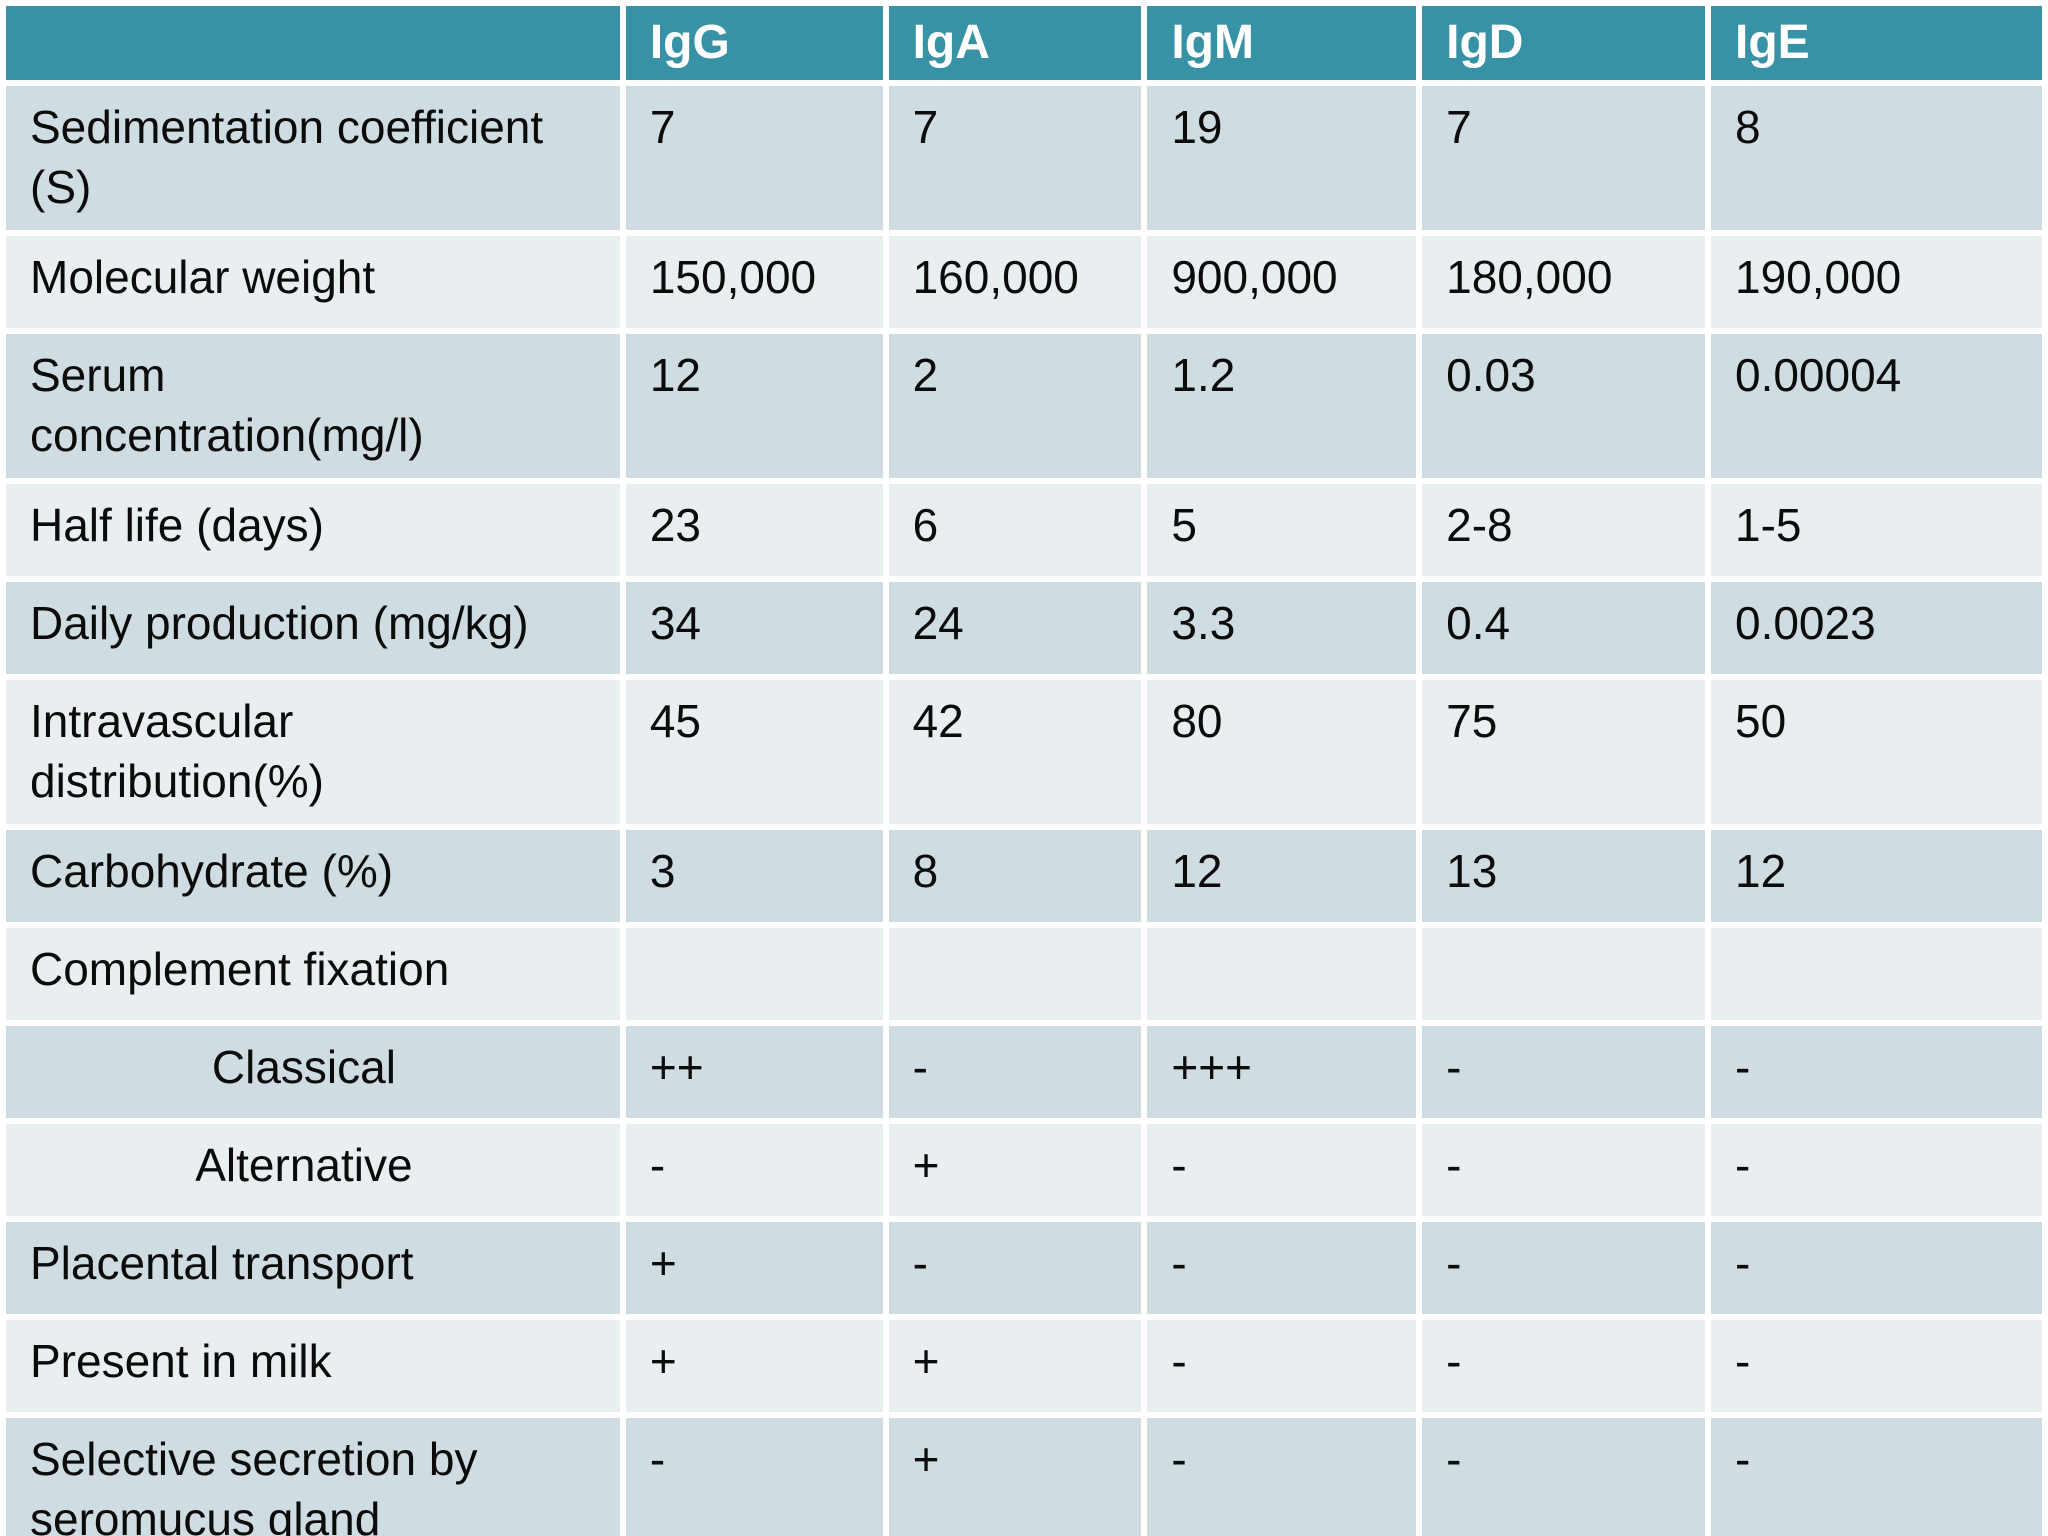 The width and height of the screenshot is (2048, 1536). What do you see at coordinates (313, 1268) in the screenshot?
I see `row-label: Placental transport` at bounding box center [313, 1268].